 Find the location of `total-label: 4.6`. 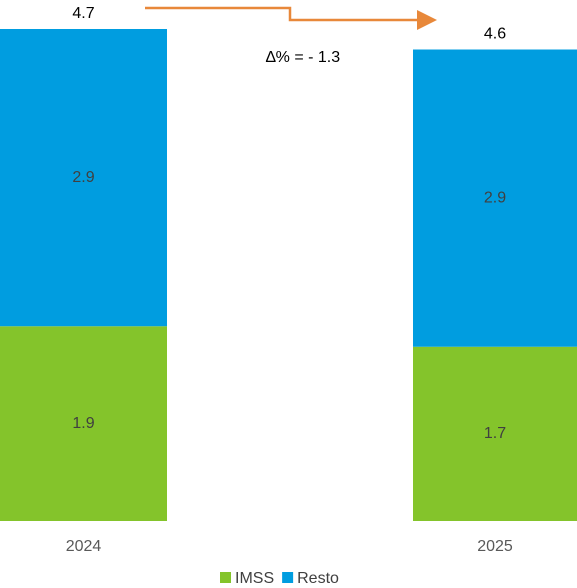

total-label: 4.6 is located at coordinates (495, 34).